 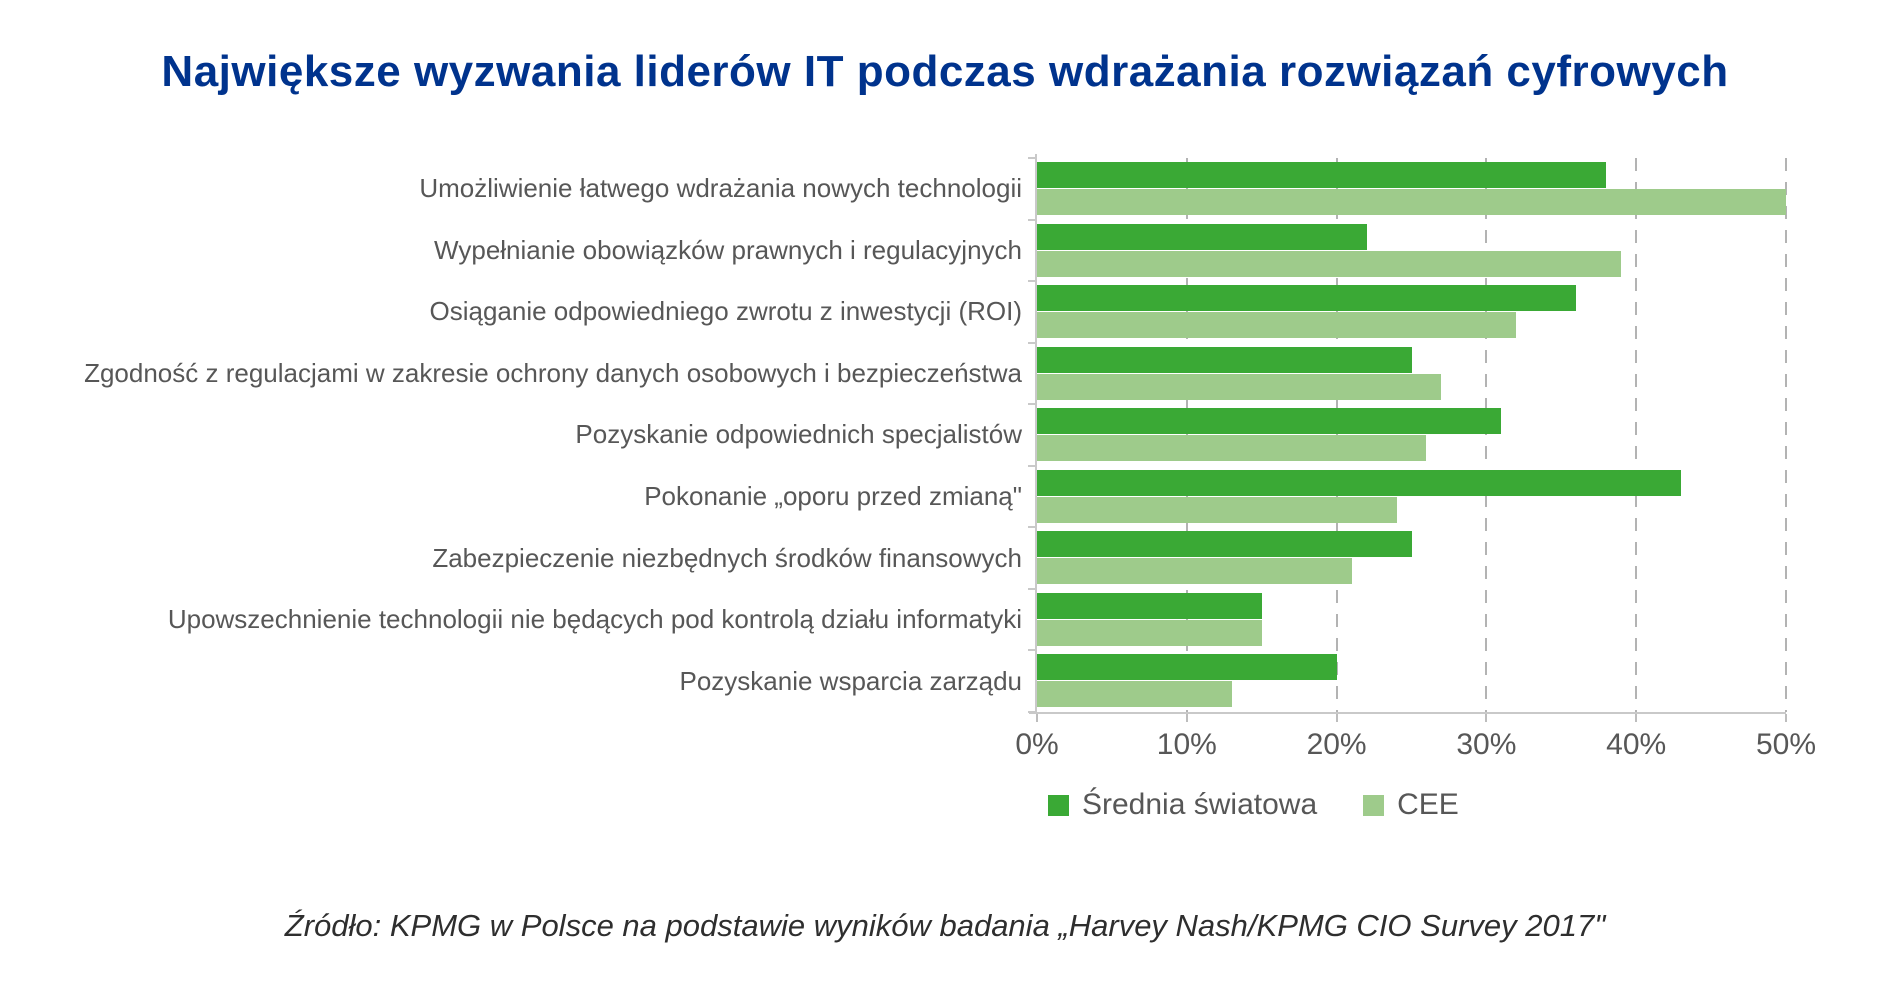 I want to click on x-axis-line, so click(x=1407, y=713).